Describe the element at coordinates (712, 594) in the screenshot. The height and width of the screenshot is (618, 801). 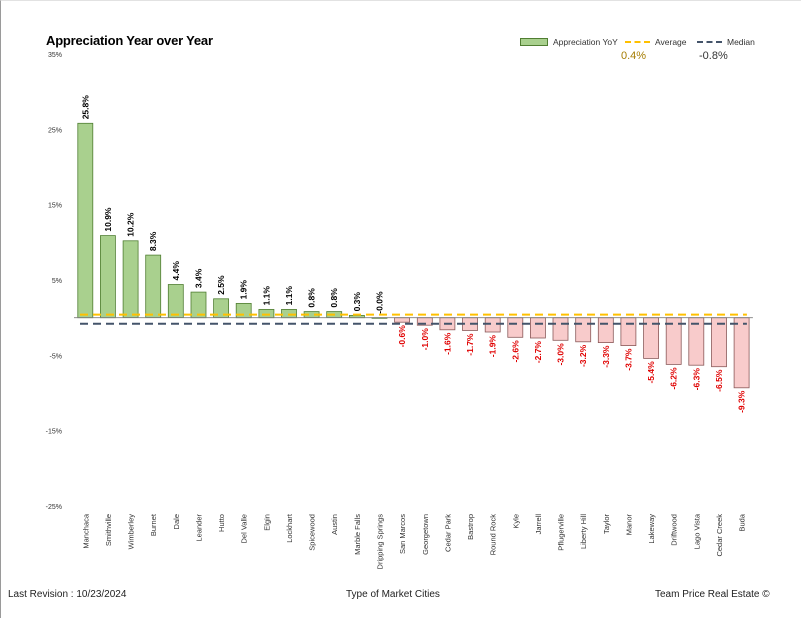
I see `footer-credit: Team Price Real Estate ©` at that location.